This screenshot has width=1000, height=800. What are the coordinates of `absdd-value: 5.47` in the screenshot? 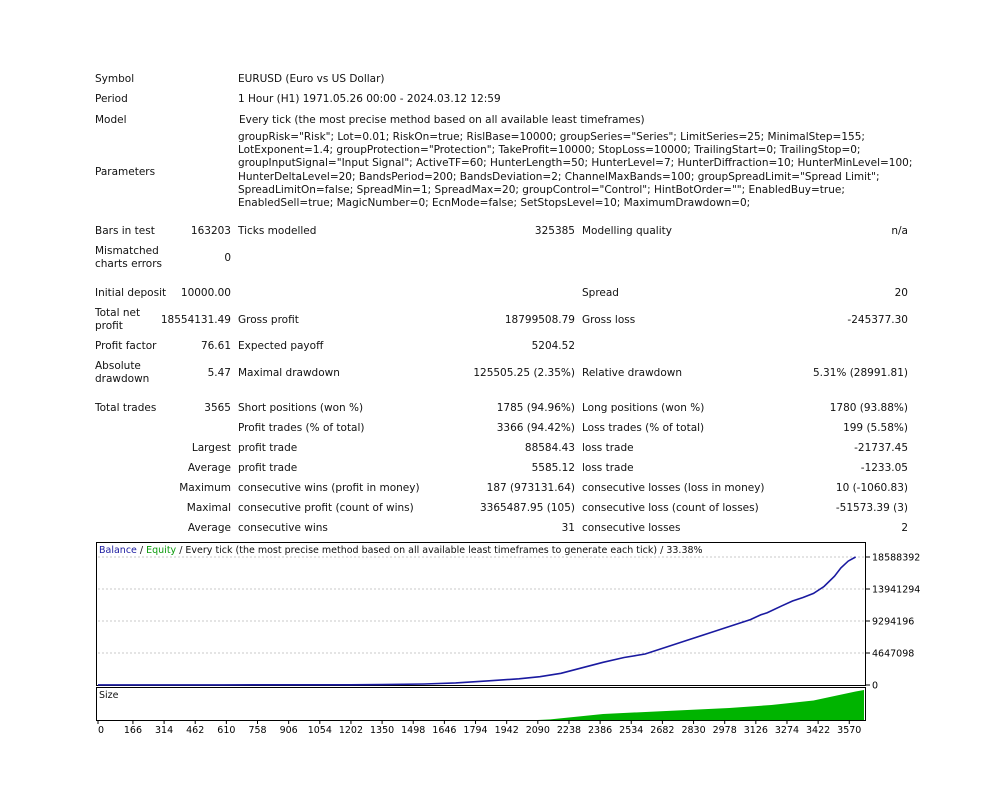 It's located at (219, 373).